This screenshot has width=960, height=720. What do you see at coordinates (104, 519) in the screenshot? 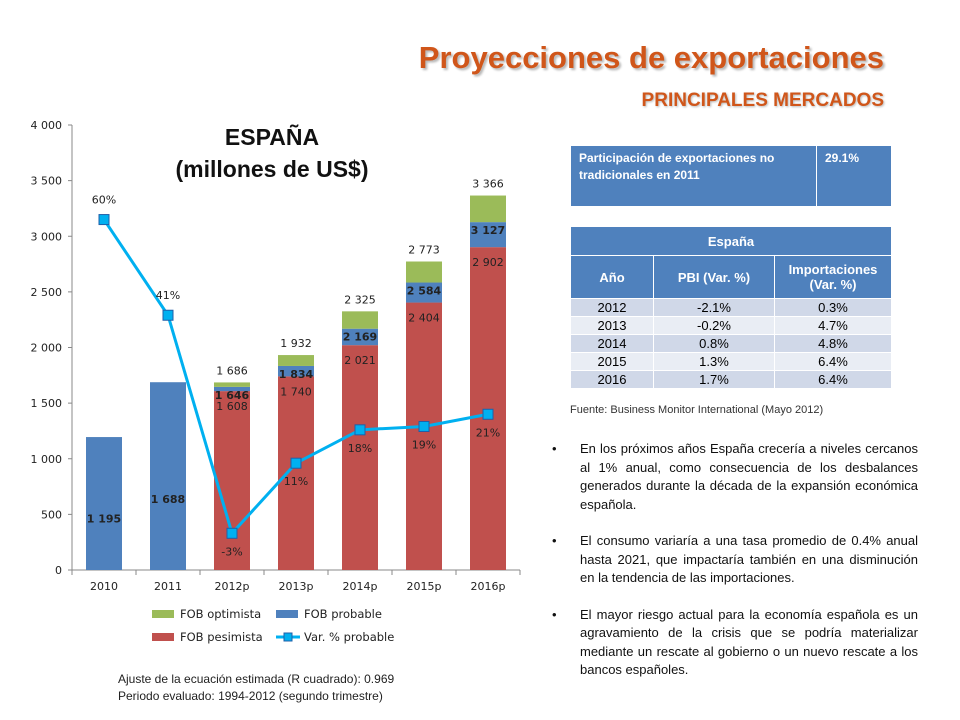
I see `data-label-probable: 1 195` at bounding box center [104, 519].